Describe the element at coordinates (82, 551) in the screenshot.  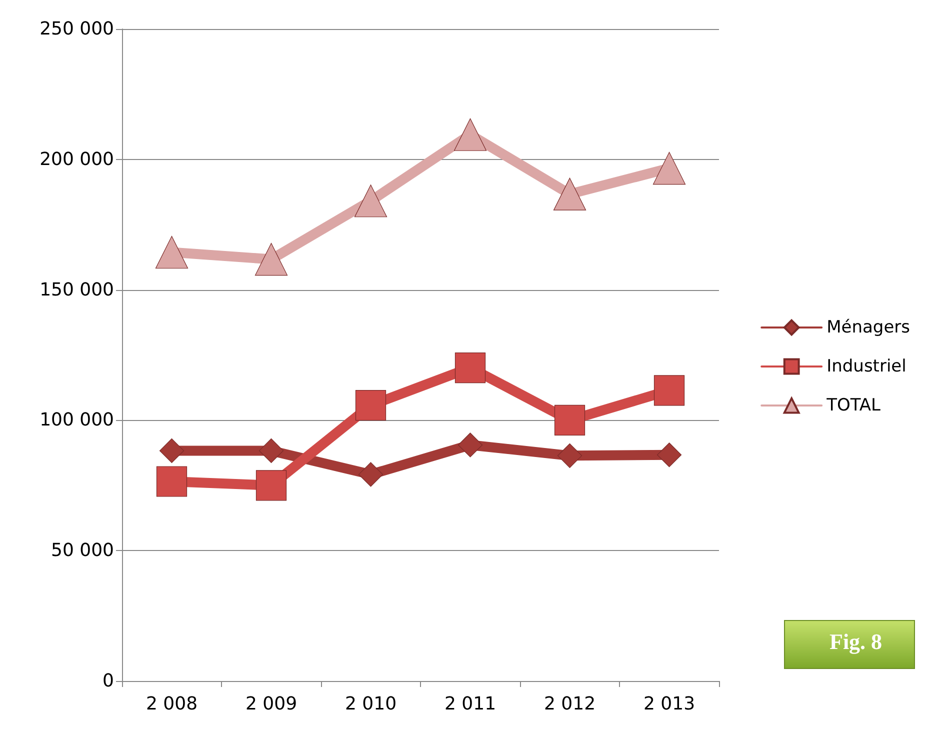
I see `y-tick-label: 50 000` at that location.